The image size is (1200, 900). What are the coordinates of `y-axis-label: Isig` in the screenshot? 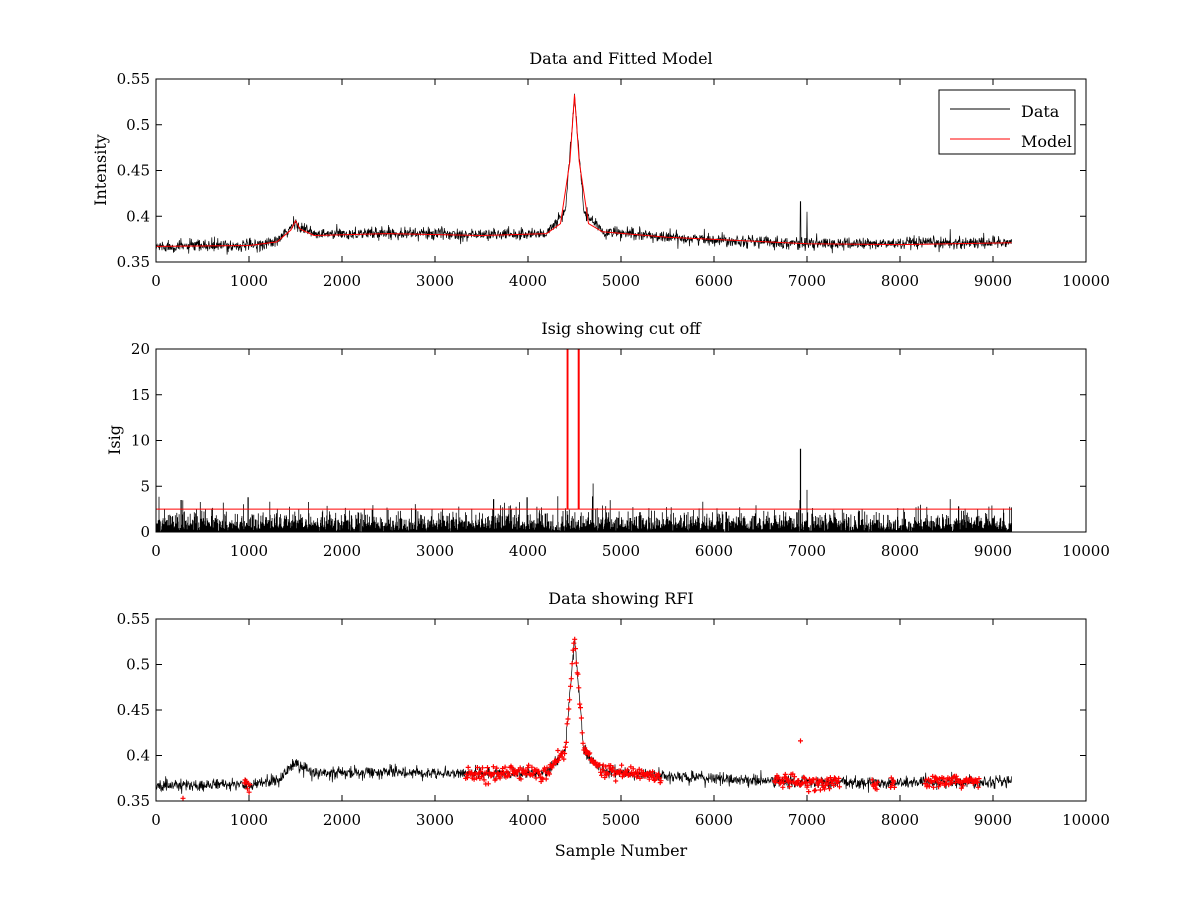 It's located at (114, 440).